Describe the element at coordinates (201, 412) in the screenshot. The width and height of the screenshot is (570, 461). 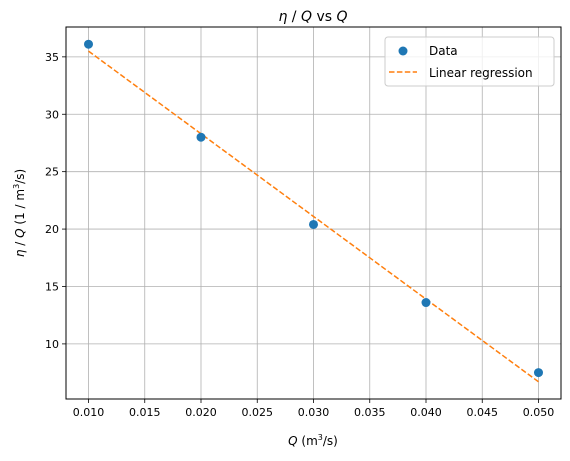
I see `x-tick-label: 0.020` at that location.